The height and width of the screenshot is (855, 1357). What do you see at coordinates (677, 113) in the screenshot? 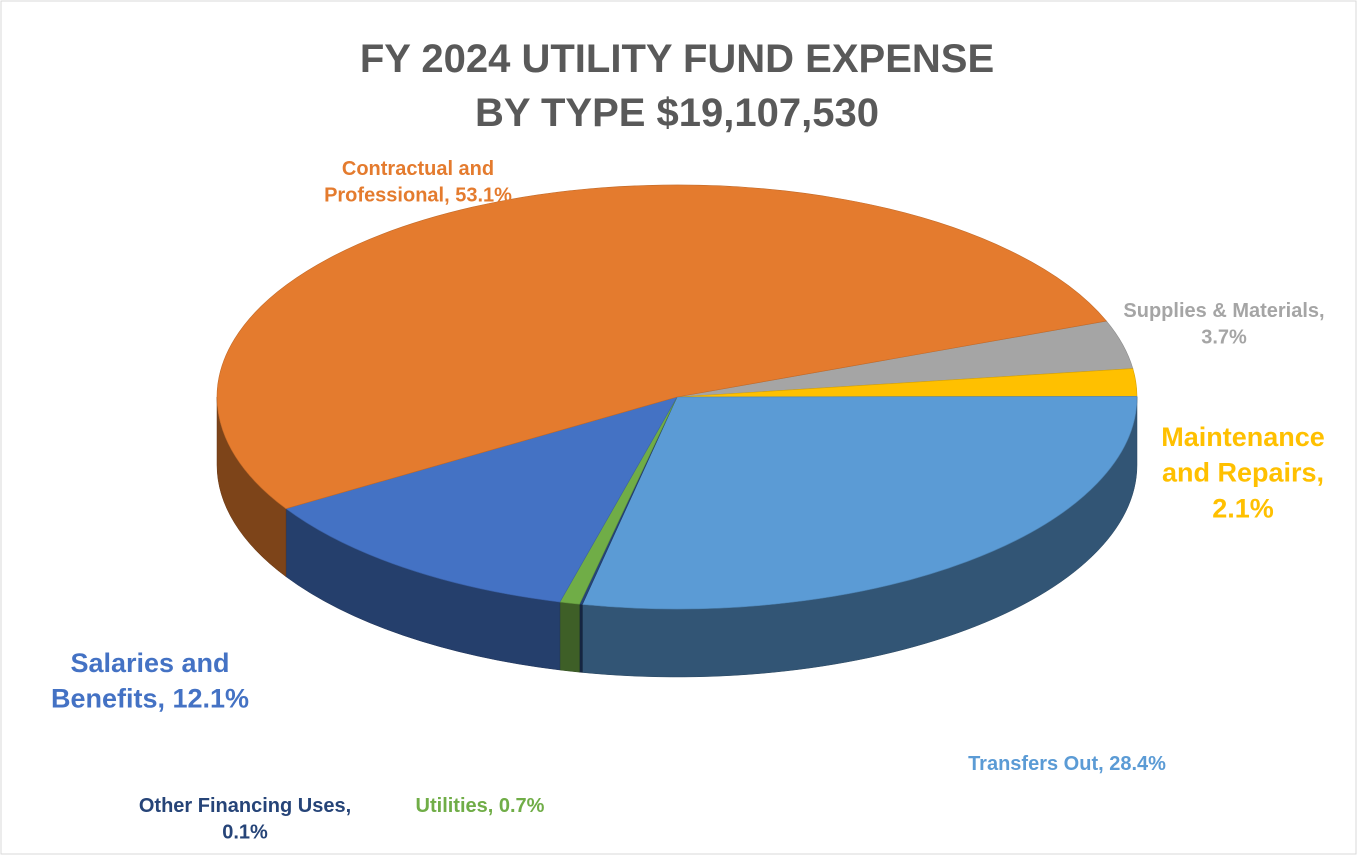
I see `label-line: BY TYPE $19,107,530` at bounding box center [677, 113].